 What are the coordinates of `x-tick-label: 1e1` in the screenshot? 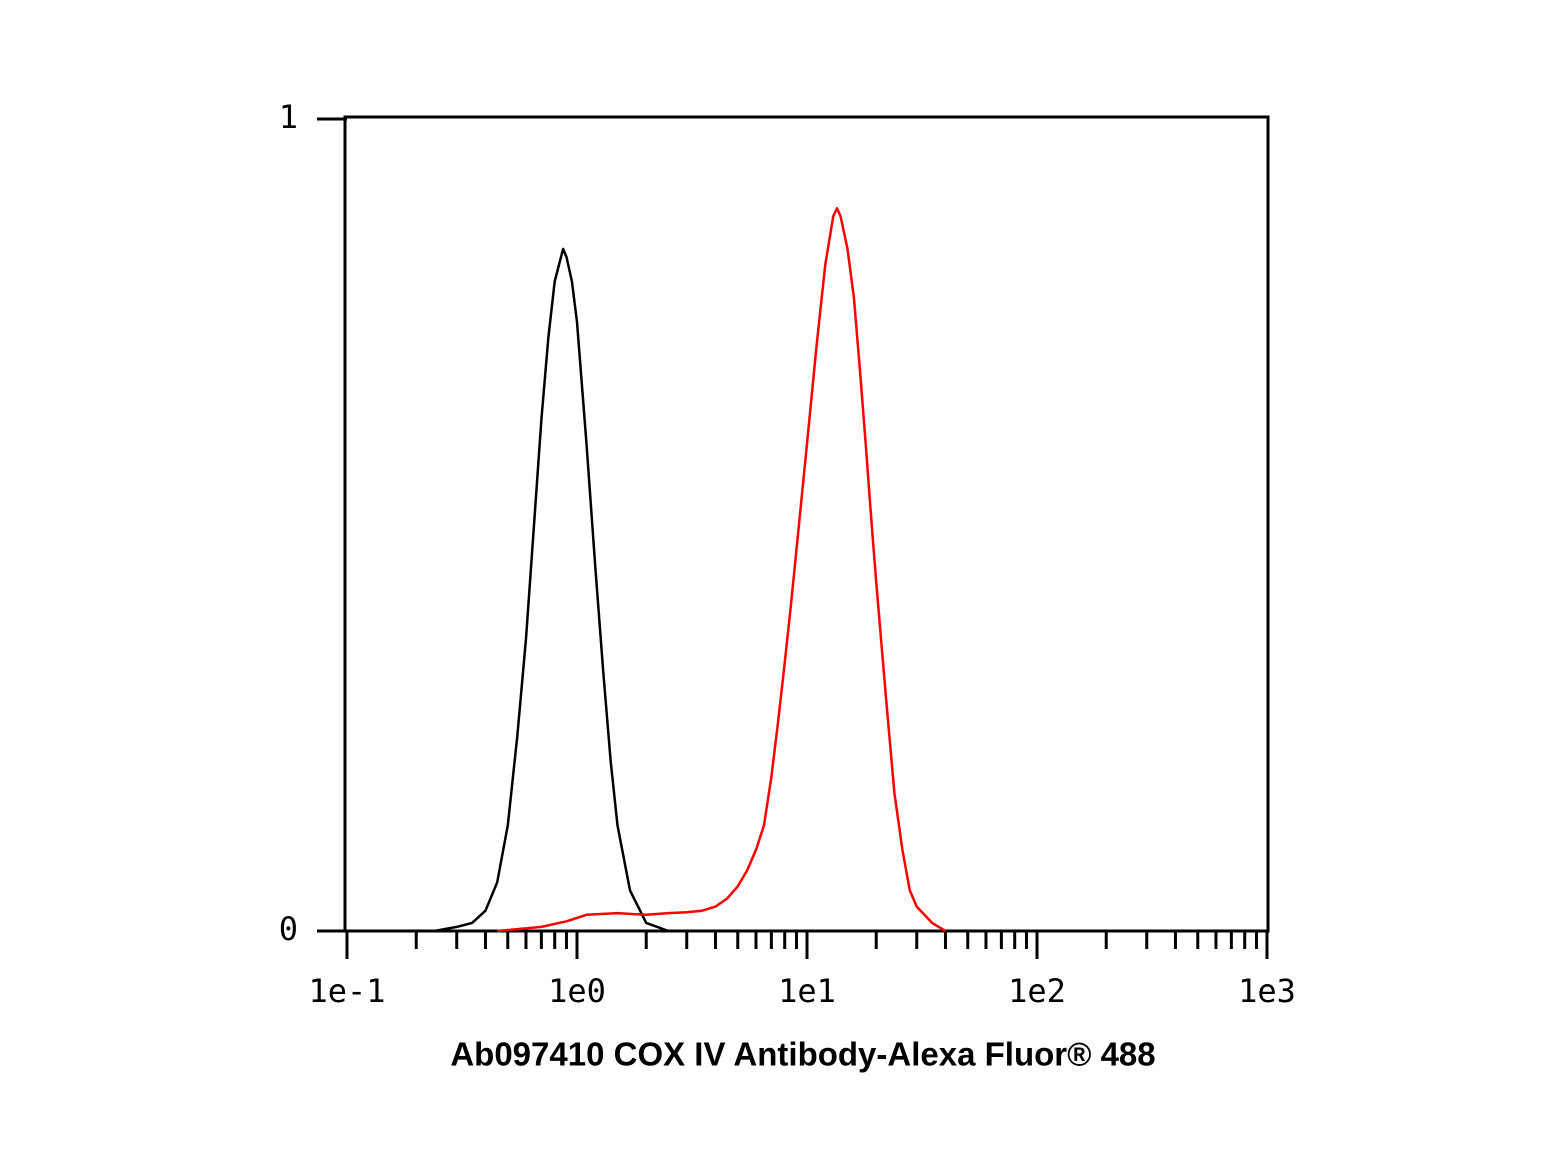 It's located at (807, 991).